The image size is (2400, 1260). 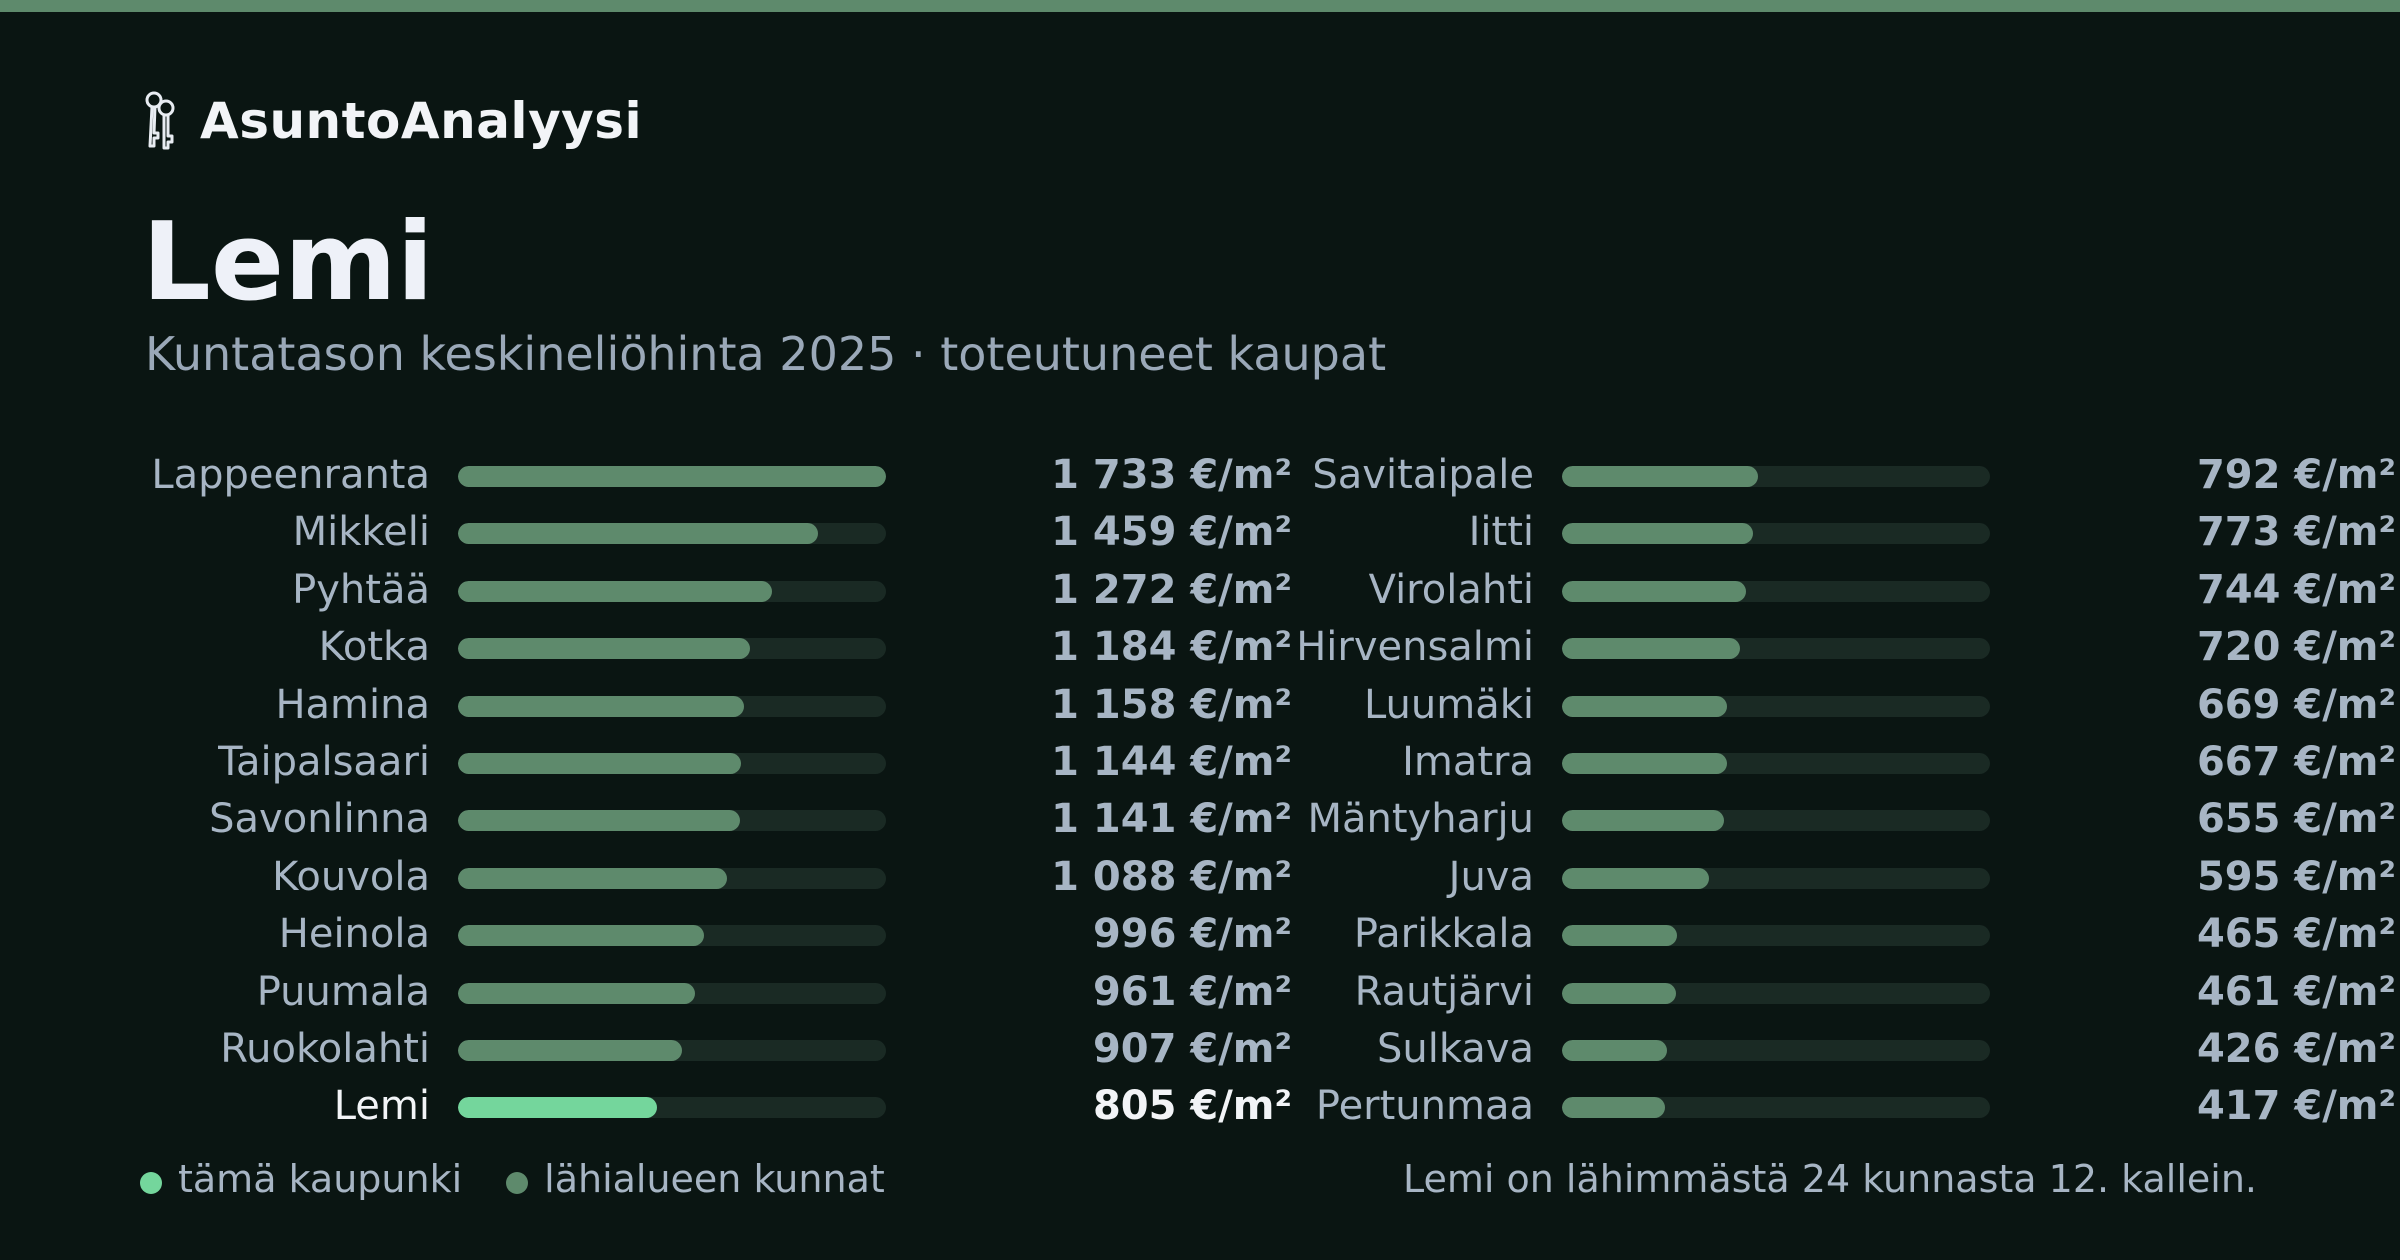 I want to click on bar-value-label: 1 733 €/m², so click(x=1171, y=475).